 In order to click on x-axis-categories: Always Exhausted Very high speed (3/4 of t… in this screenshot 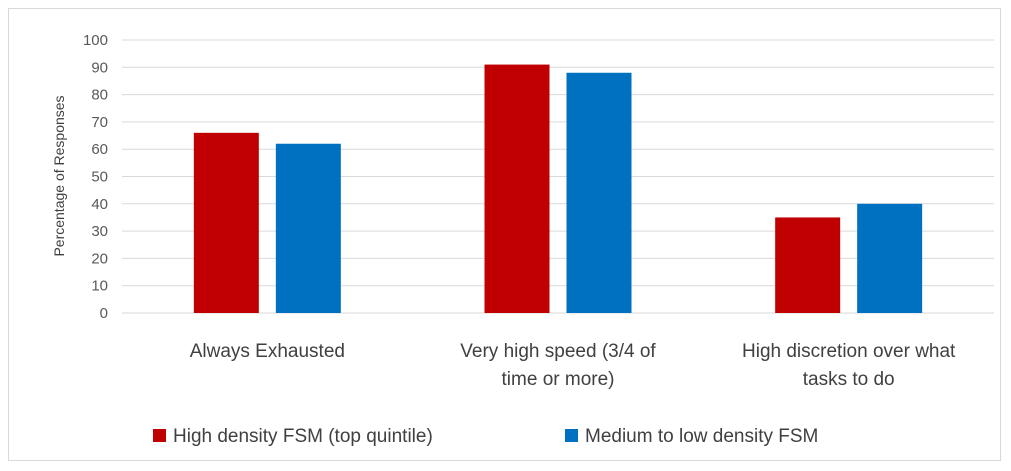, I will do `click(573, 365)`.